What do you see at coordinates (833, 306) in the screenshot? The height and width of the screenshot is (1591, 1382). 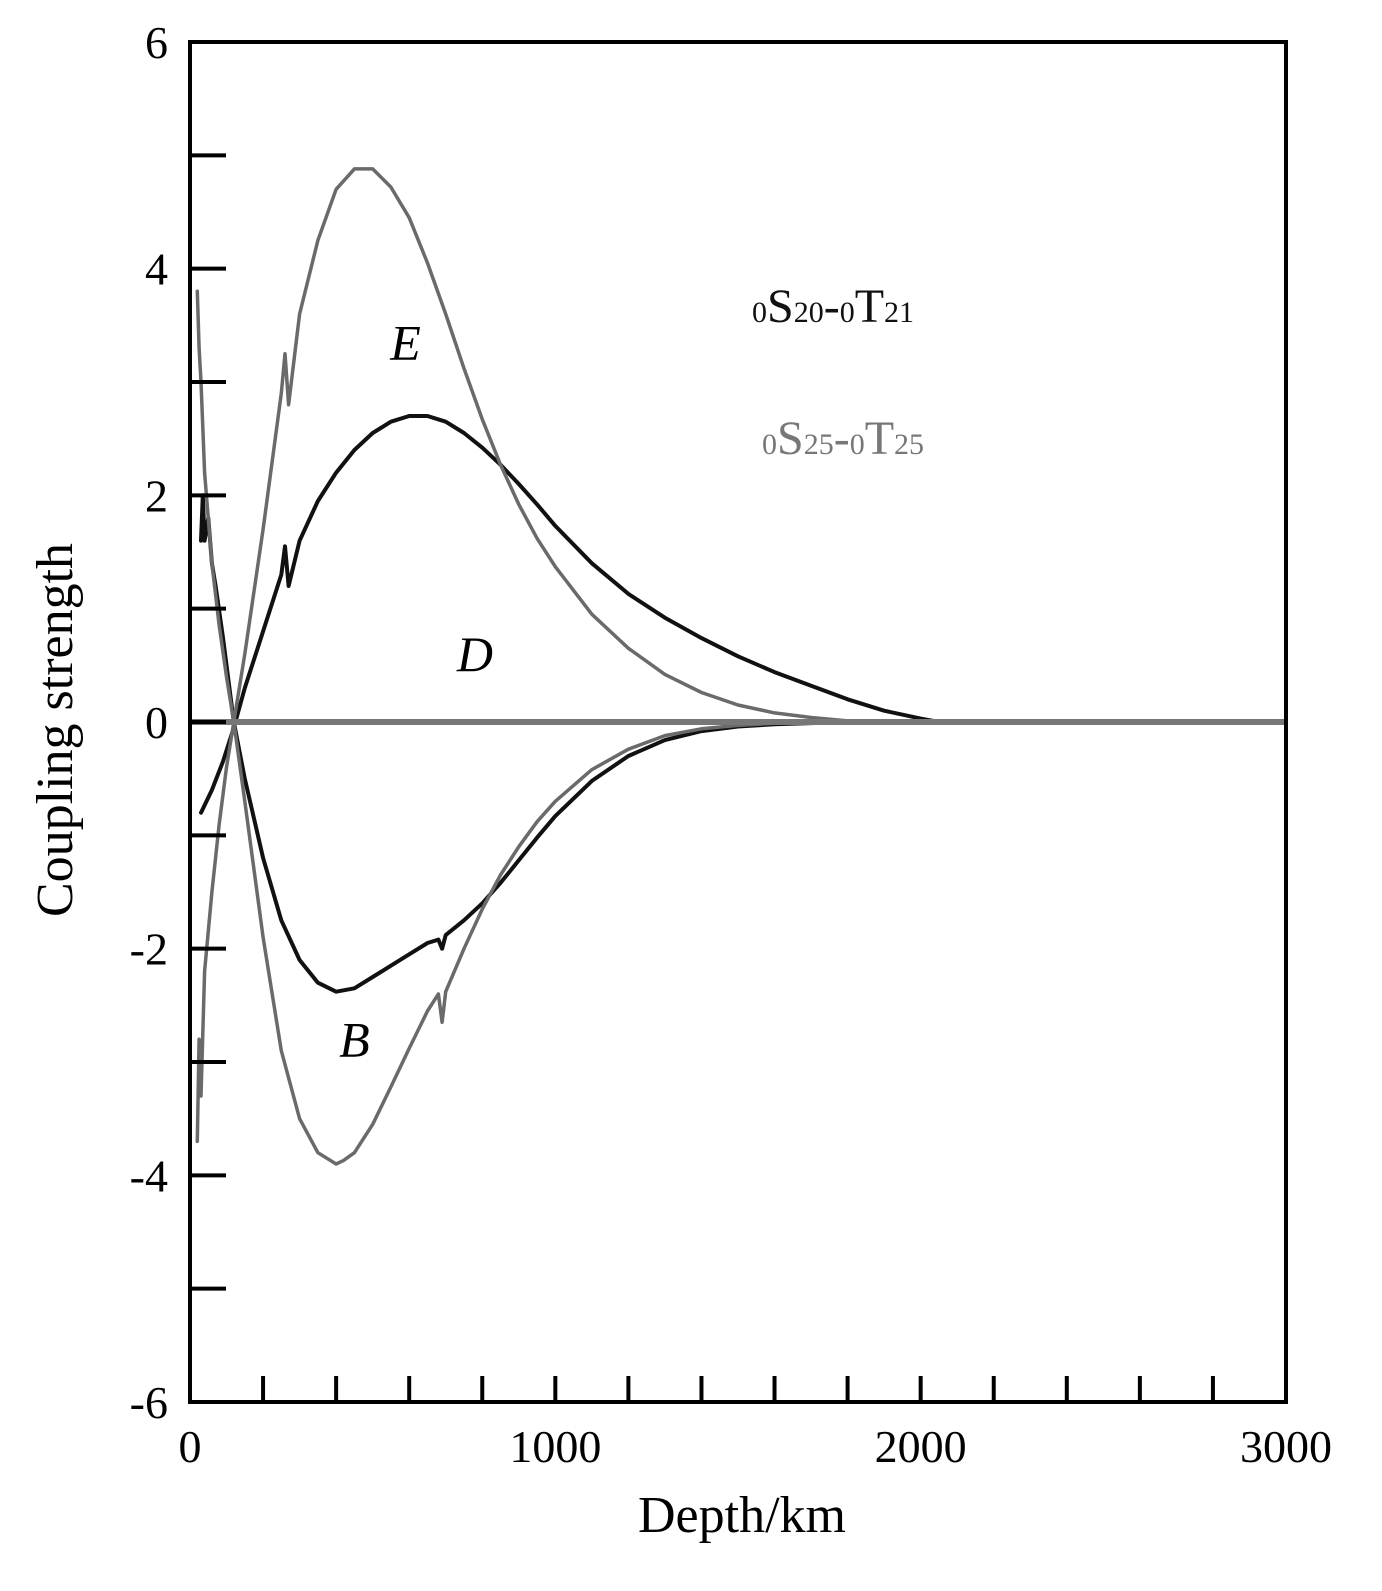 I see `legend-entry: 0S20-0T21` at bounding box center [833, 306].